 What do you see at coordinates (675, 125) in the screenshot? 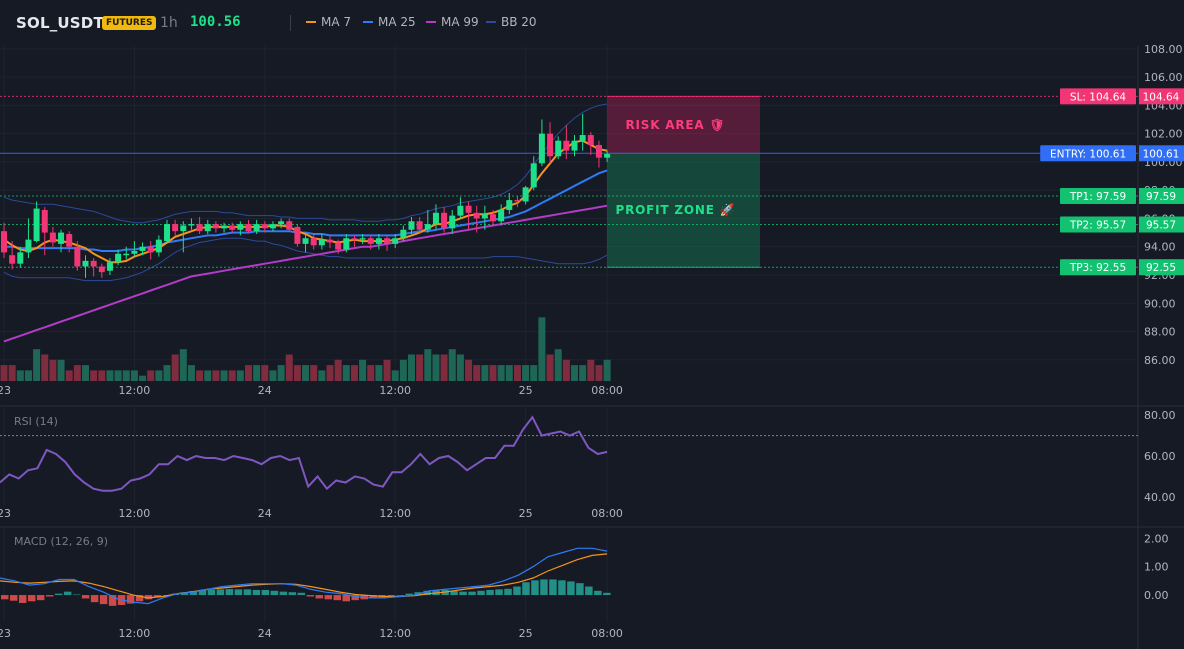
I see `zone-label: RISK AREA 🛡` at bounding box center [675, 125].